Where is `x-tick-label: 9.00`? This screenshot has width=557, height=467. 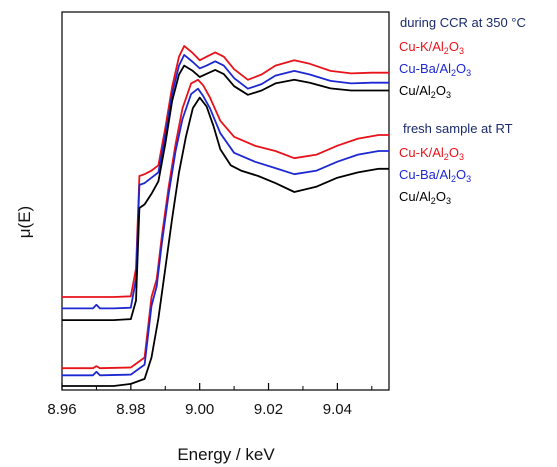
x-tick-label: 9.00 is located at coordinates (199, 409).